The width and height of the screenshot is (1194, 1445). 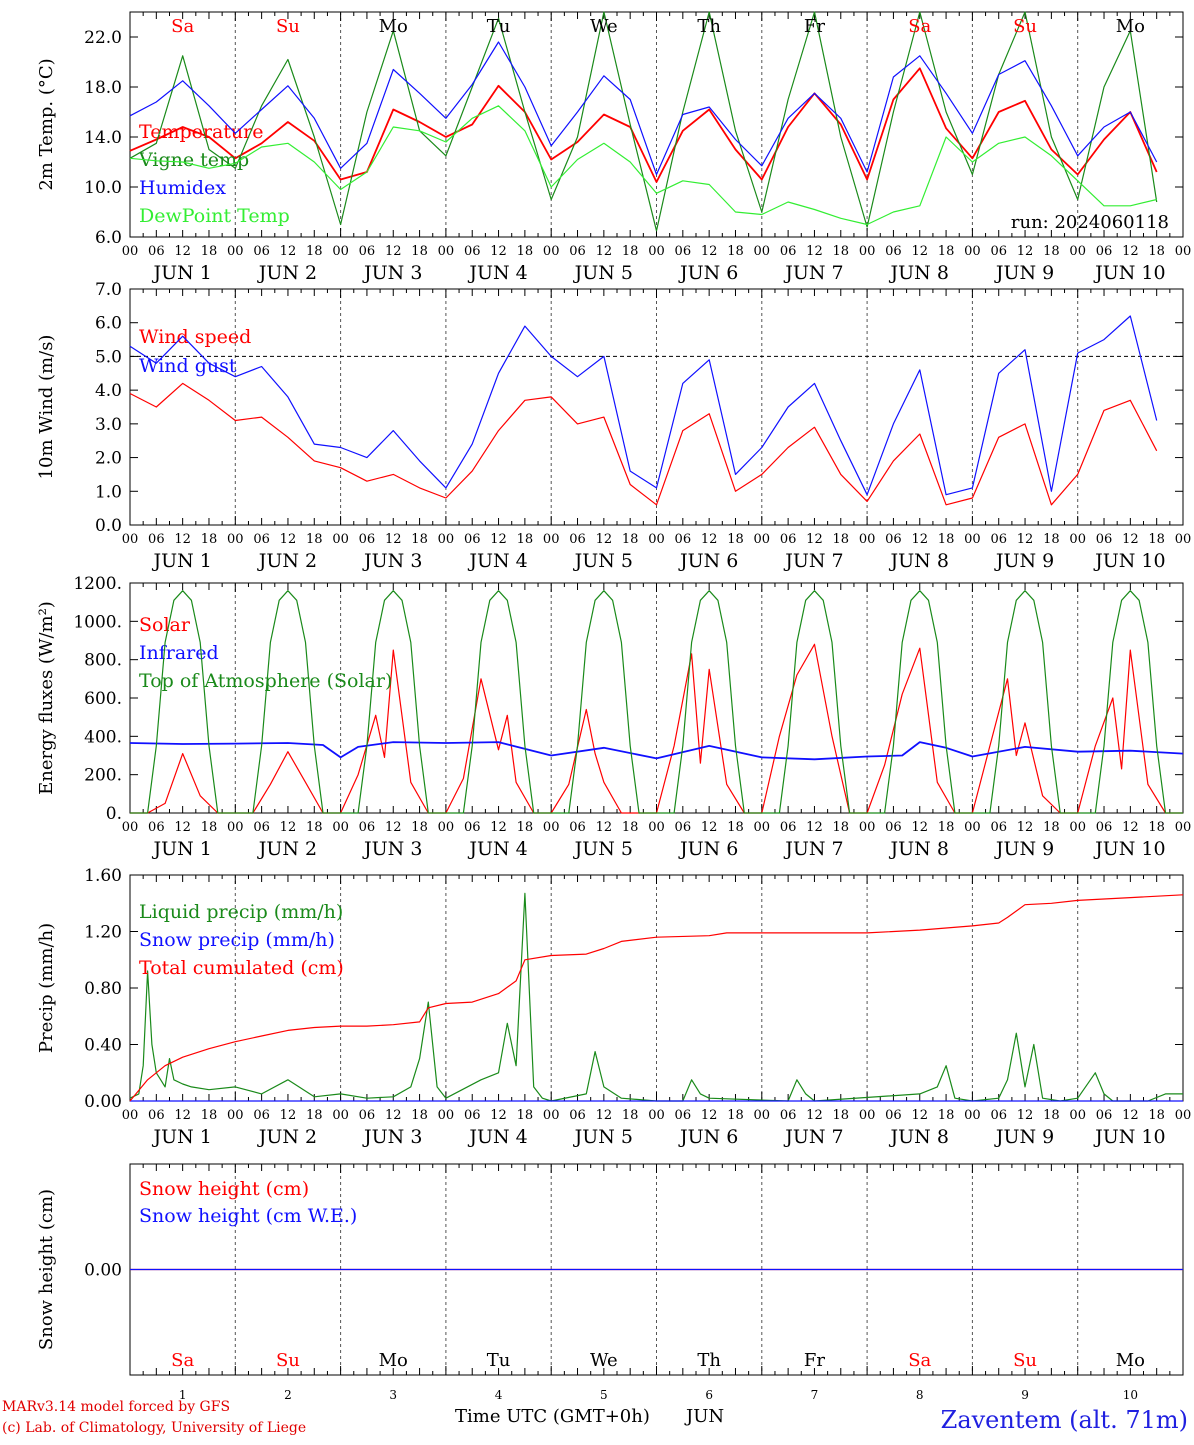 What do you see at coordinates (815, 1395) in the screenshot?
I see `day-number-label: 7` at bounding box center [815, 1395].